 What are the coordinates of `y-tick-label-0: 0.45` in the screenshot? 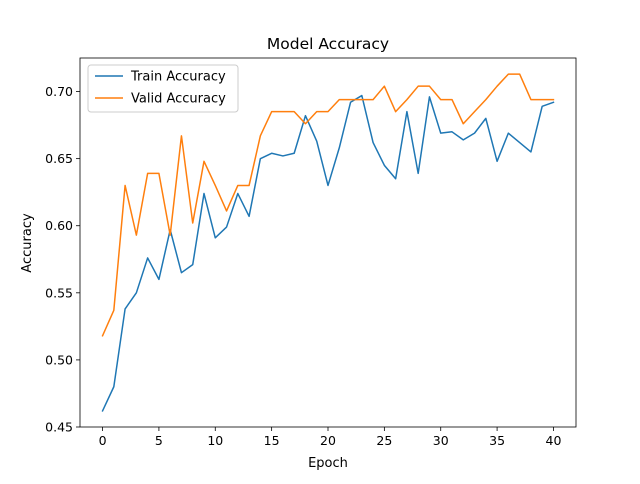 It's located at (59, 427).